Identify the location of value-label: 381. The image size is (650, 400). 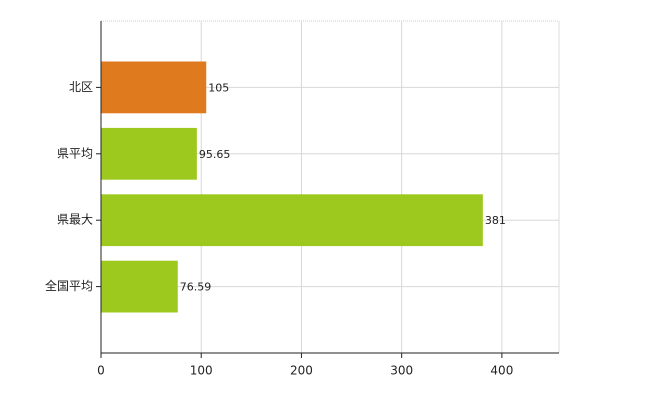
(495, 220).